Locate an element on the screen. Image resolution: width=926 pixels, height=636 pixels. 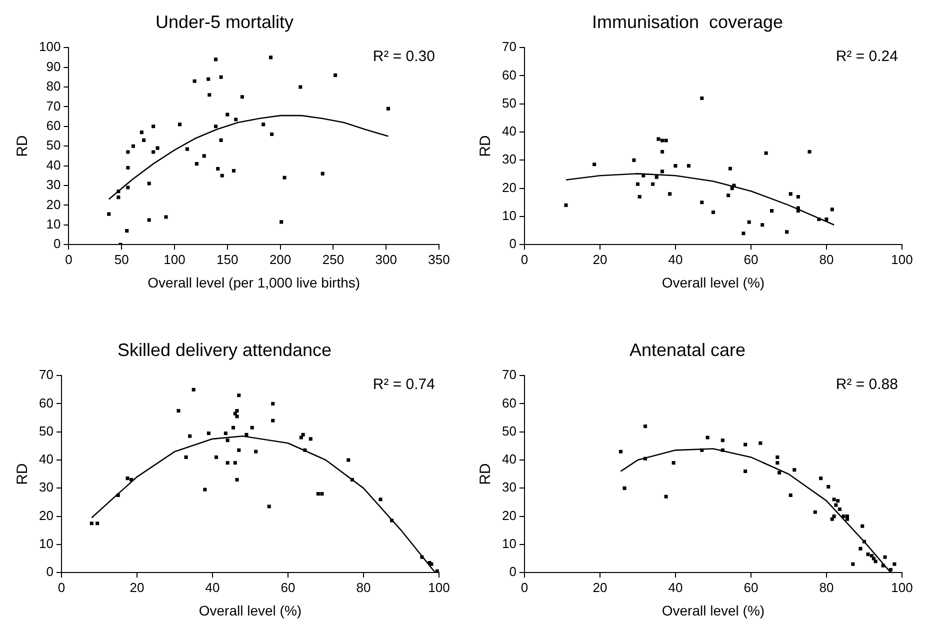
chart-title: Antenatal care is located at coordinates (687, 350).